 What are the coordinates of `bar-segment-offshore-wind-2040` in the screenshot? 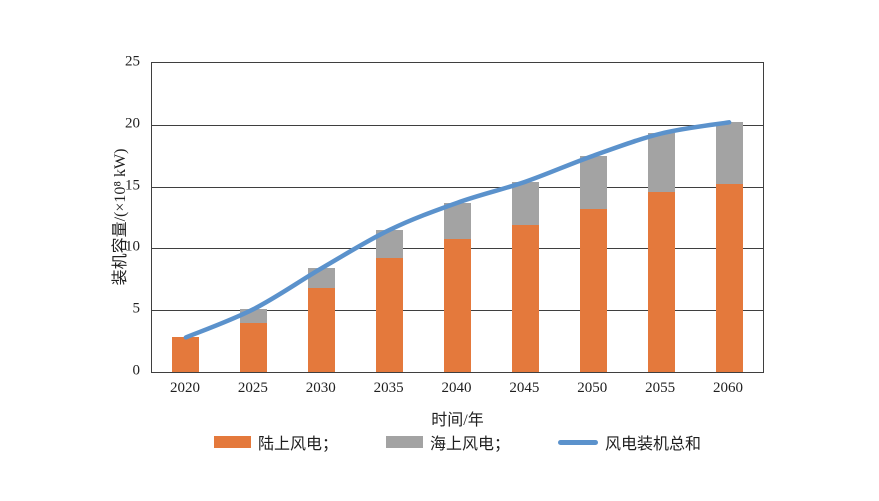 It's located at (457, 220).